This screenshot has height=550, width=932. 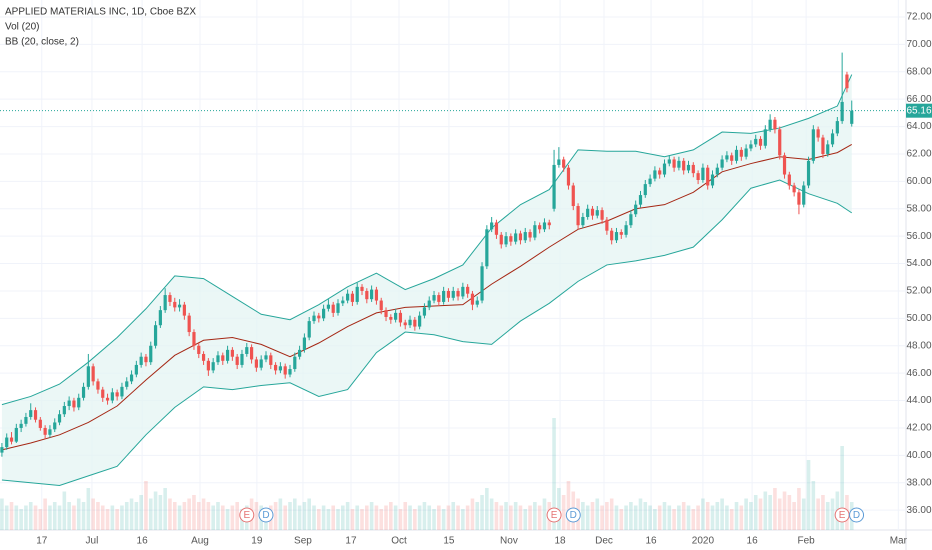 I want to click on x-tick-label: 15, so click(x=449, y=541).